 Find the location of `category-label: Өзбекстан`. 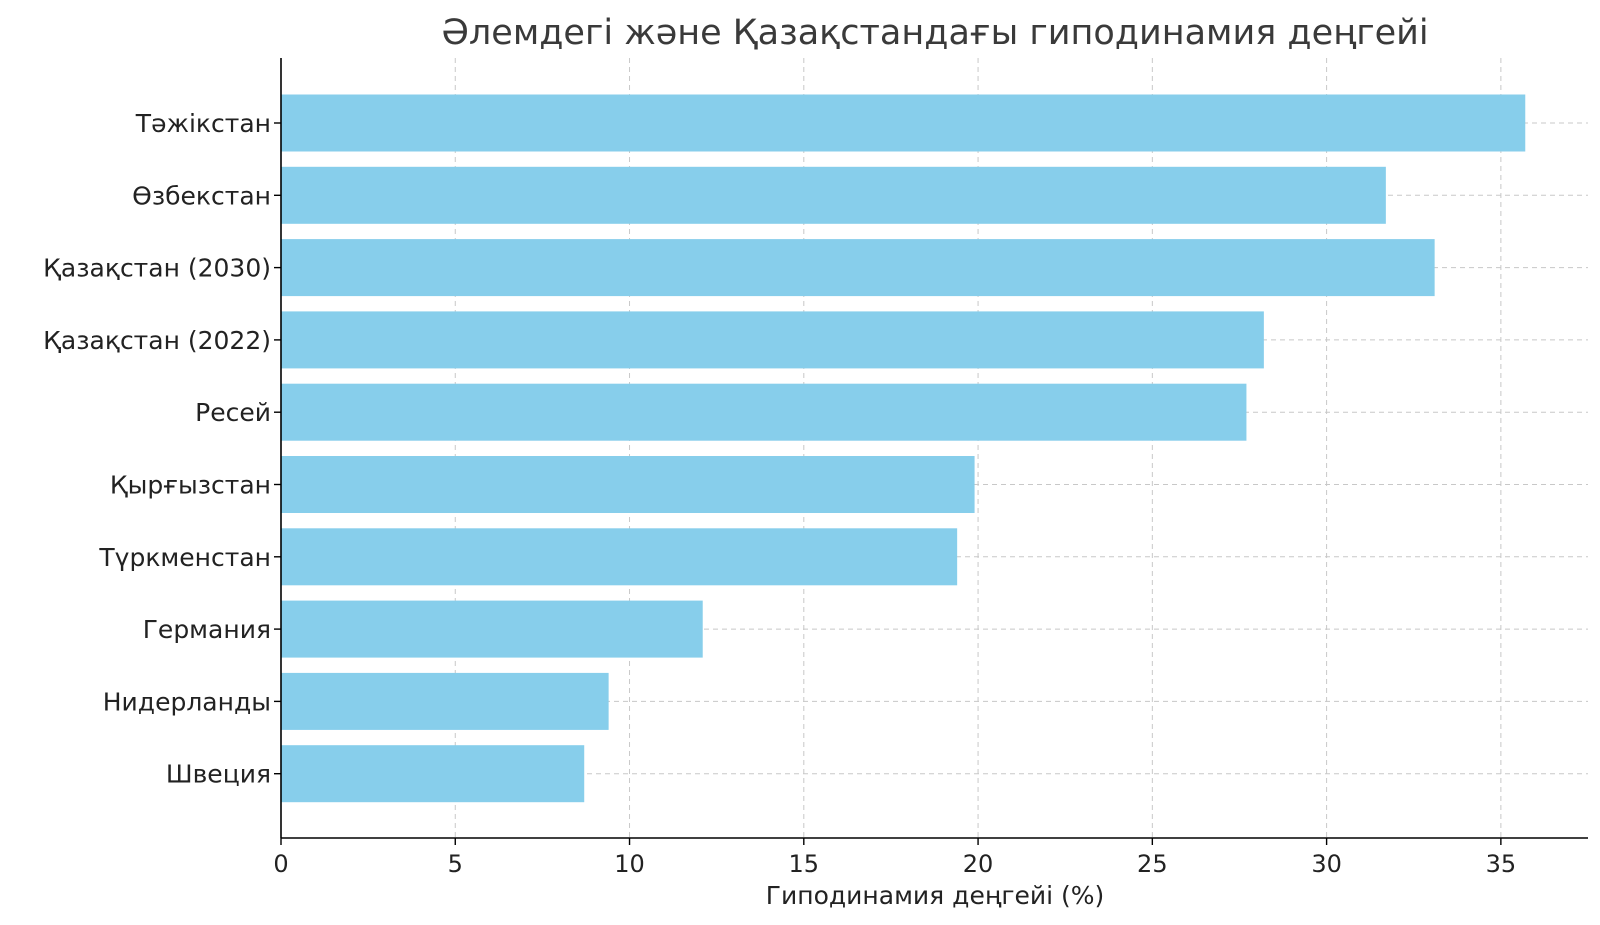

category-label: Өзбекстан is located at coordinates (201, 195).